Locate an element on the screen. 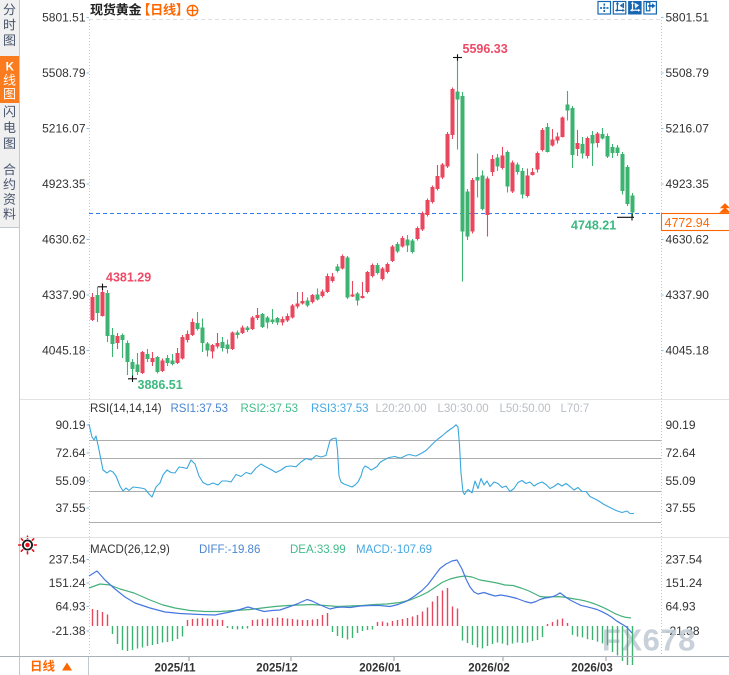 The image size is (729, 675). svg-text: 3886.51 is located at coordinates (160, 385).